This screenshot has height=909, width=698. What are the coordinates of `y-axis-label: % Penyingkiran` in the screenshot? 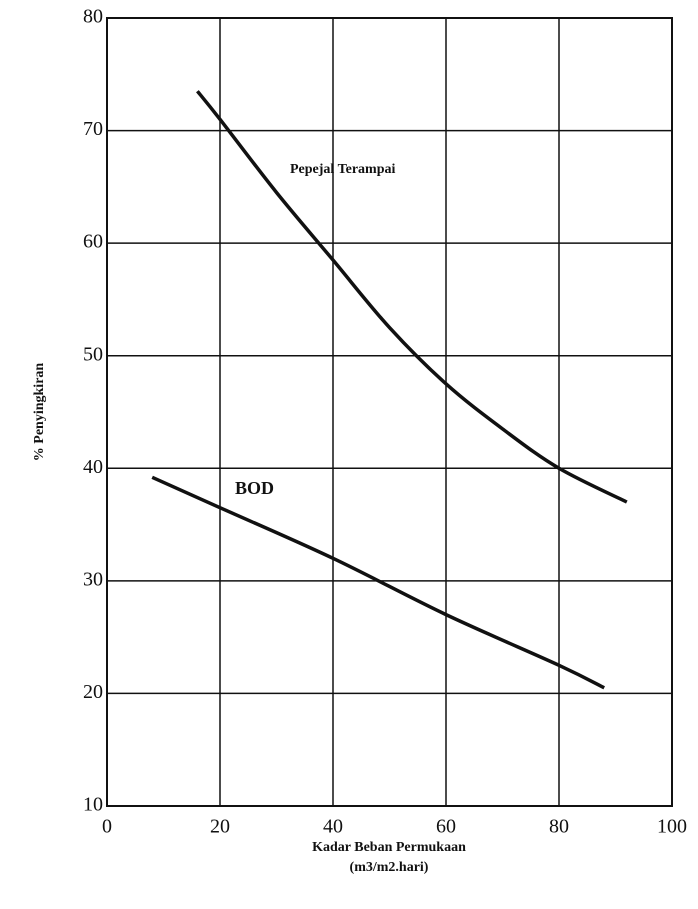 It's located at (39, 412).